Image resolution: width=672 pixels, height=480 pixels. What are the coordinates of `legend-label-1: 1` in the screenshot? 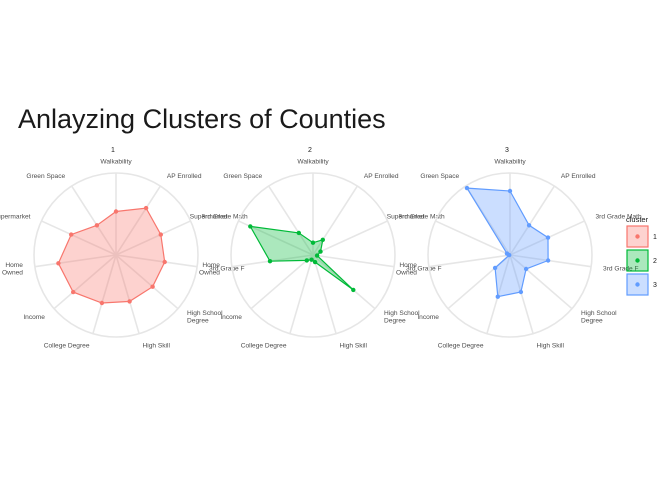 It's located at (655, 237).